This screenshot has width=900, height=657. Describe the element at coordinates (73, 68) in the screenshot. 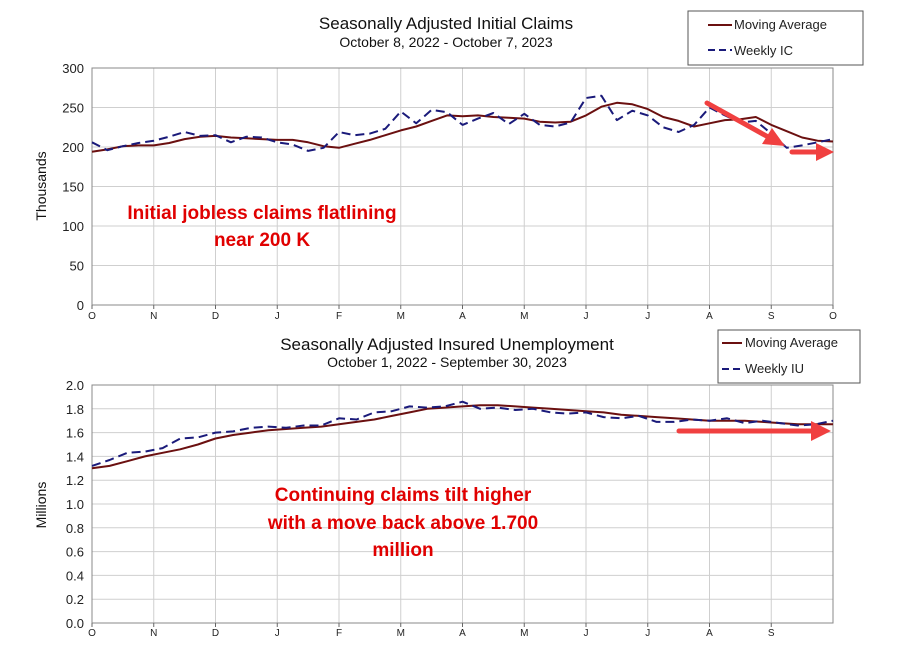

I see `y-tick-label: 300` at that location.